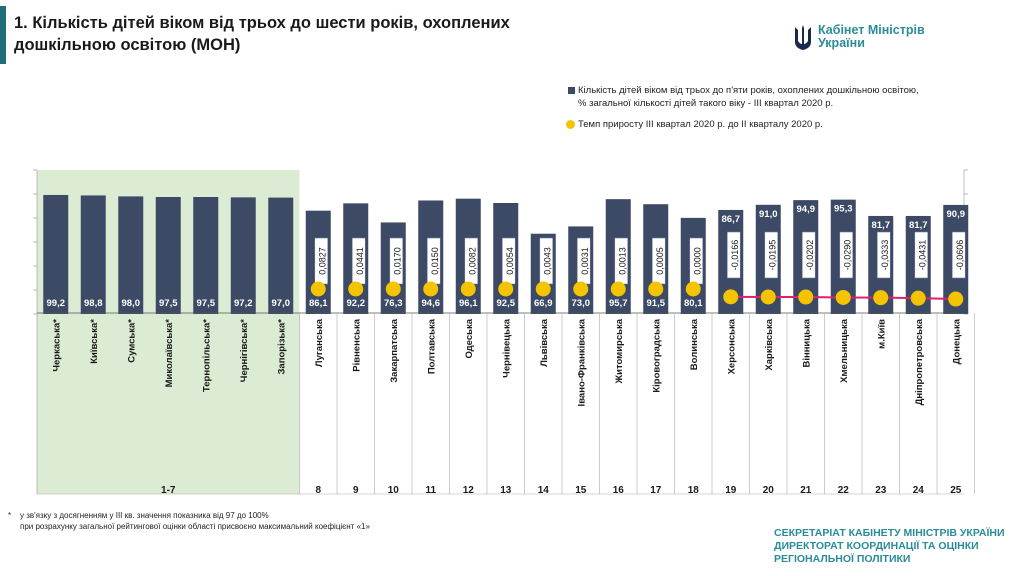 The width and height of the screenshot is (1024, 576). Describe the element at coordinates (731, 346) in the screenshot. I see `category-label: Херсонська` at that location.